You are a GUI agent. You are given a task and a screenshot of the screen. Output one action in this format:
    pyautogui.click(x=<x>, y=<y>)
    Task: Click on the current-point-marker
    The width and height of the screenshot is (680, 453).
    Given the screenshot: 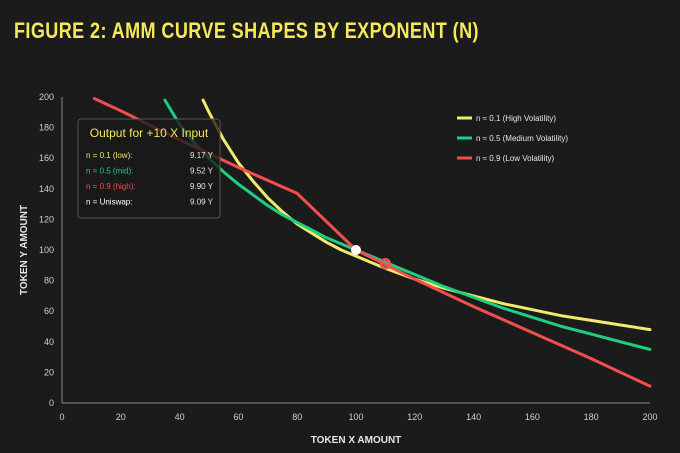 What is the action you would take?
    pyautogui.click(x=356, y=250)
    